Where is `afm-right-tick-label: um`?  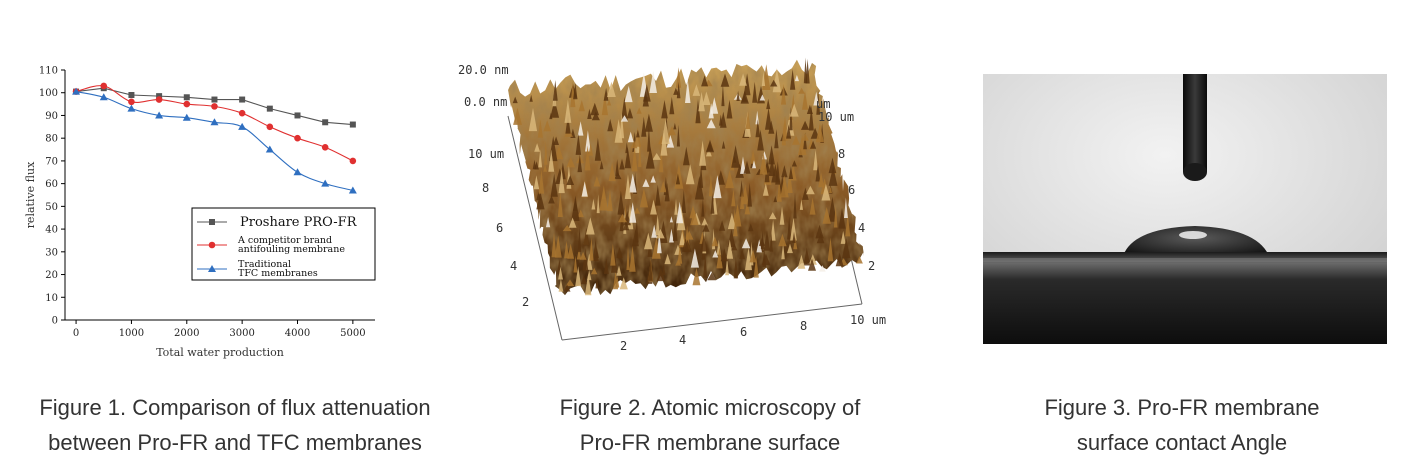
afm-right-tick-label: um is located at coordinates (823, 104).